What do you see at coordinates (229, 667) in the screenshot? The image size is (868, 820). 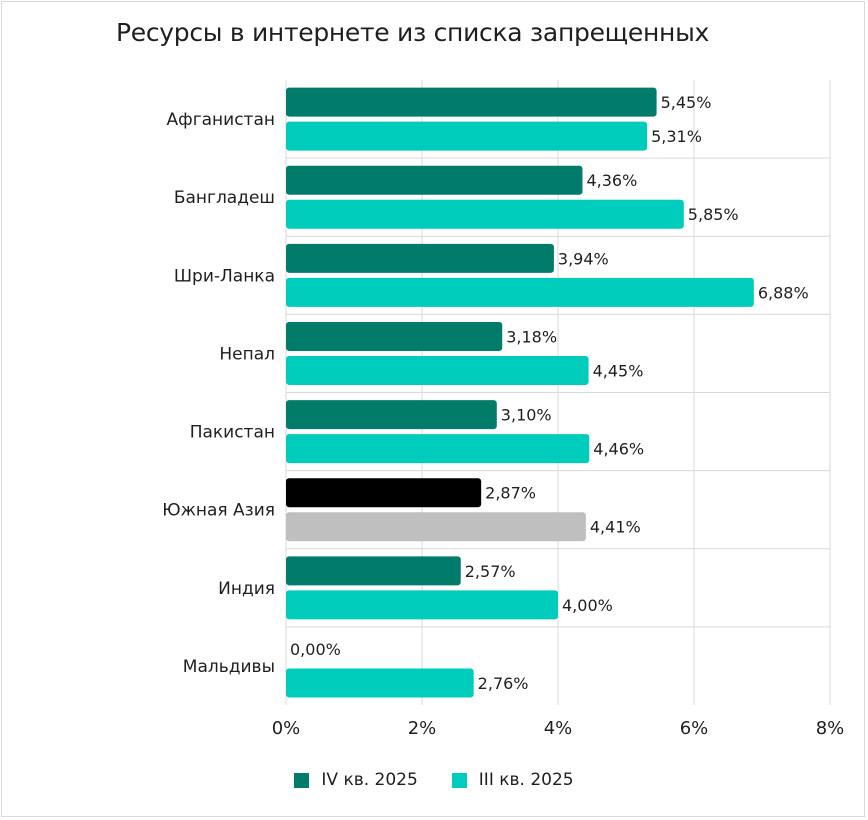 I see `category-label: Мальдивы` at bounding box center [229, 667].